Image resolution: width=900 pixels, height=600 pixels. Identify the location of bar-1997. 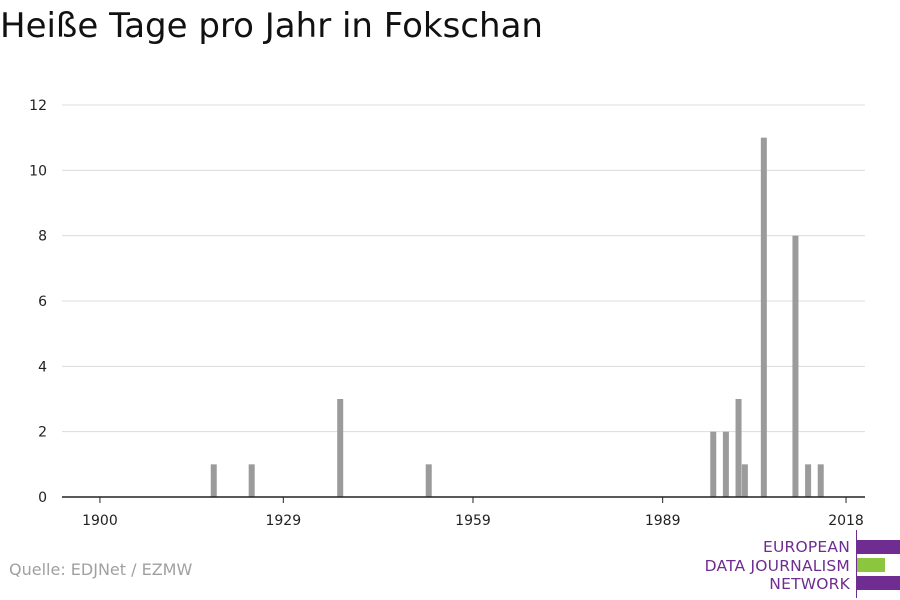
(713, 464).